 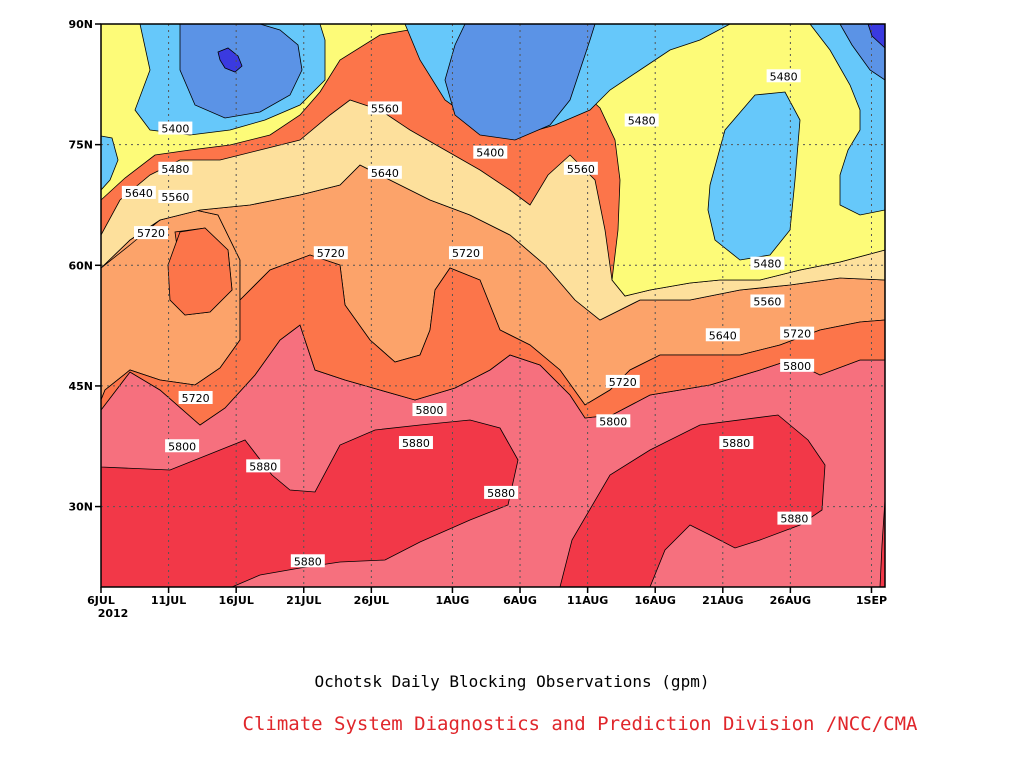 I want to click on band-below-5320-ne, so click(x=876, y=36).